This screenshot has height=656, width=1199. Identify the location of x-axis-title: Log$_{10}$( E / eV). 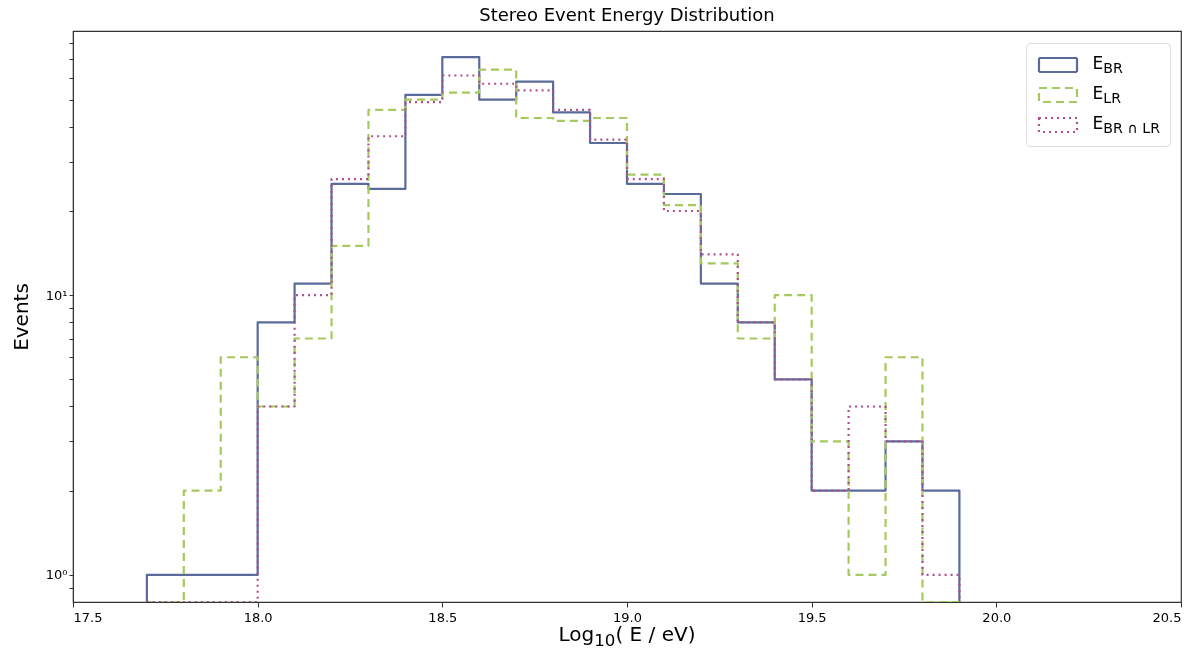
(627, 636).